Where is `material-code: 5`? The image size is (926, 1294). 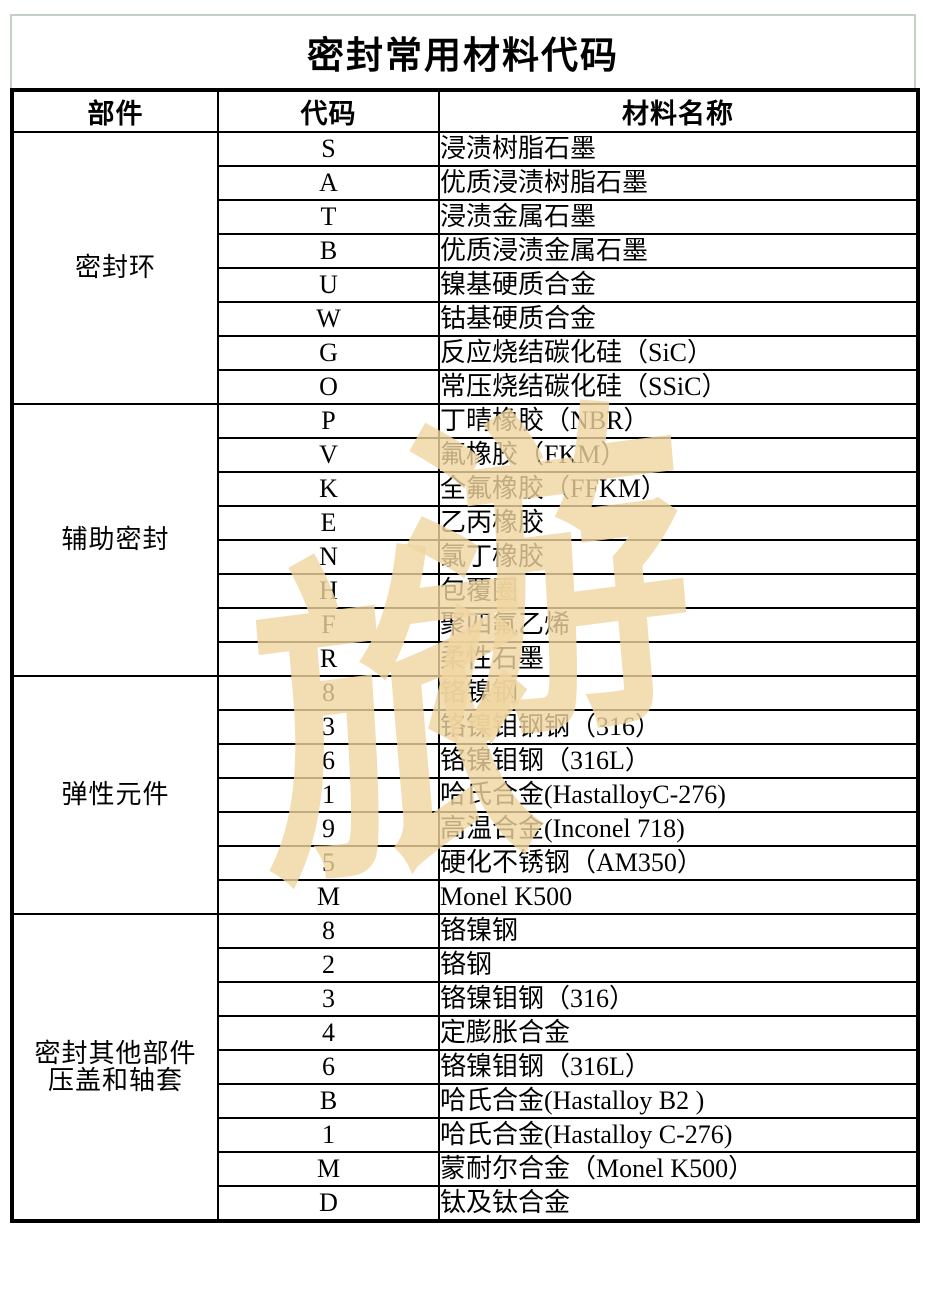
material-code: 5 is located at coordinates (328, 863).